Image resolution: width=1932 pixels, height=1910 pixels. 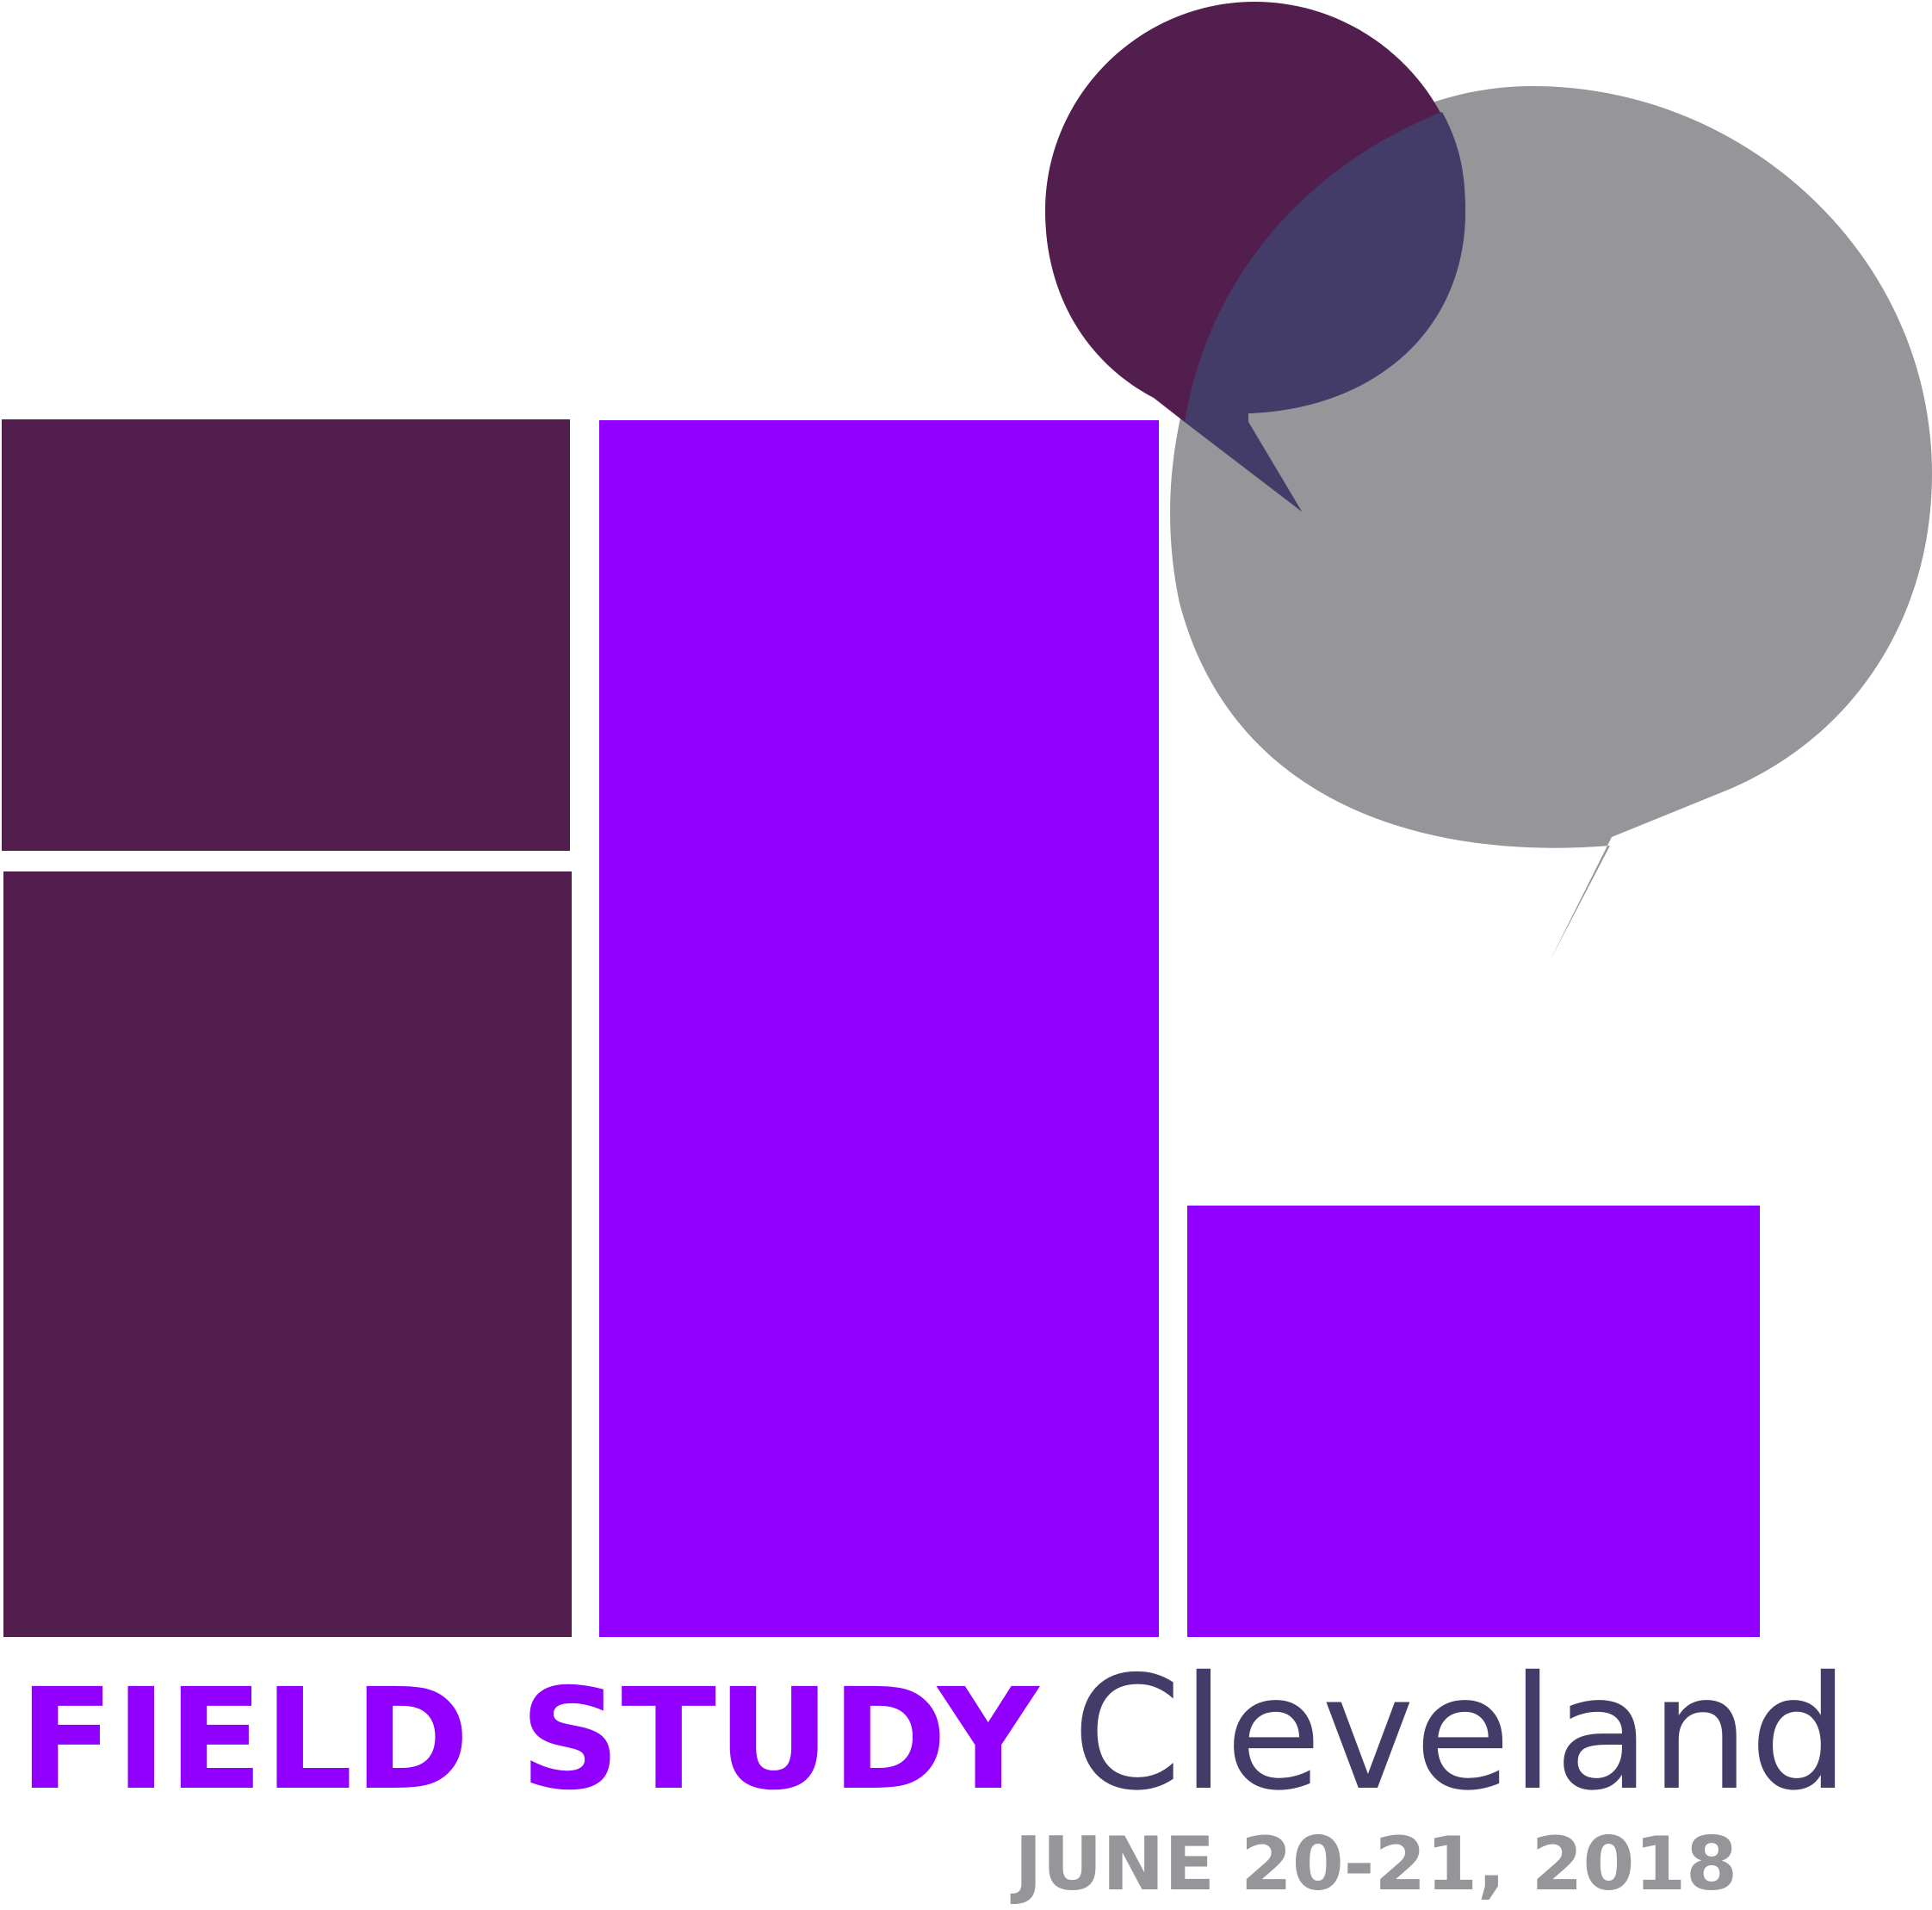 I want to click on event-city: Cleveland, so click(x=1460, y=1733).